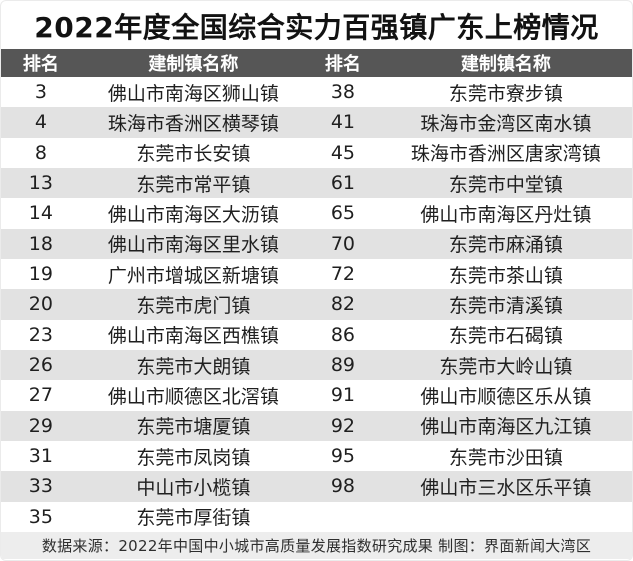  Describe the element at coordinates (506, 487) in the screenshot. I see `town-cell-right: 佛山市三水区乐平镇` at that location.